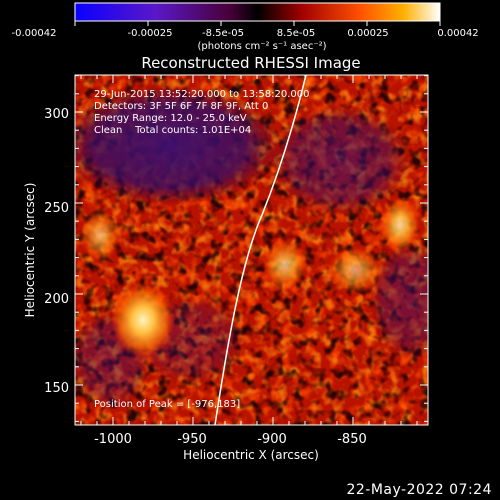 The image size is (500, 500). I want to click on x-tick-label: -850, so click(352, 439).